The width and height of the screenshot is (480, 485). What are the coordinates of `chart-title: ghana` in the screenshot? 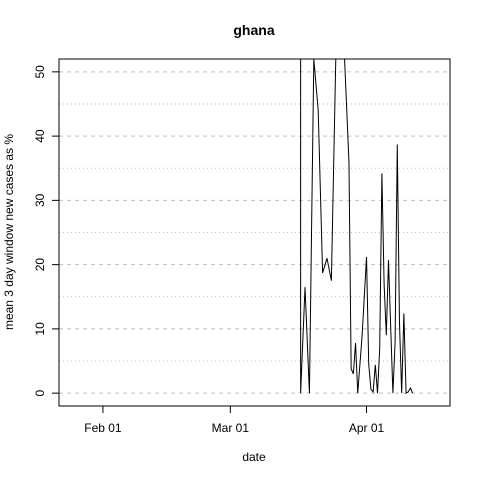 It's located at (253, 30).